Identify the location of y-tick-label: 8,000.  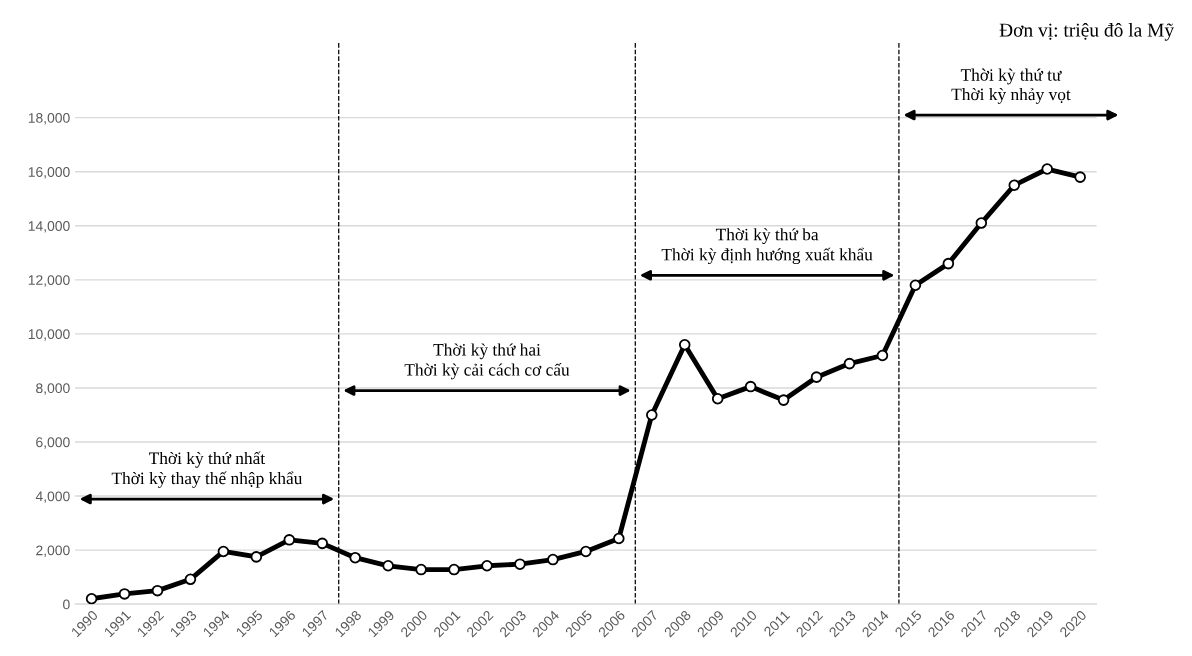
(53, 389).